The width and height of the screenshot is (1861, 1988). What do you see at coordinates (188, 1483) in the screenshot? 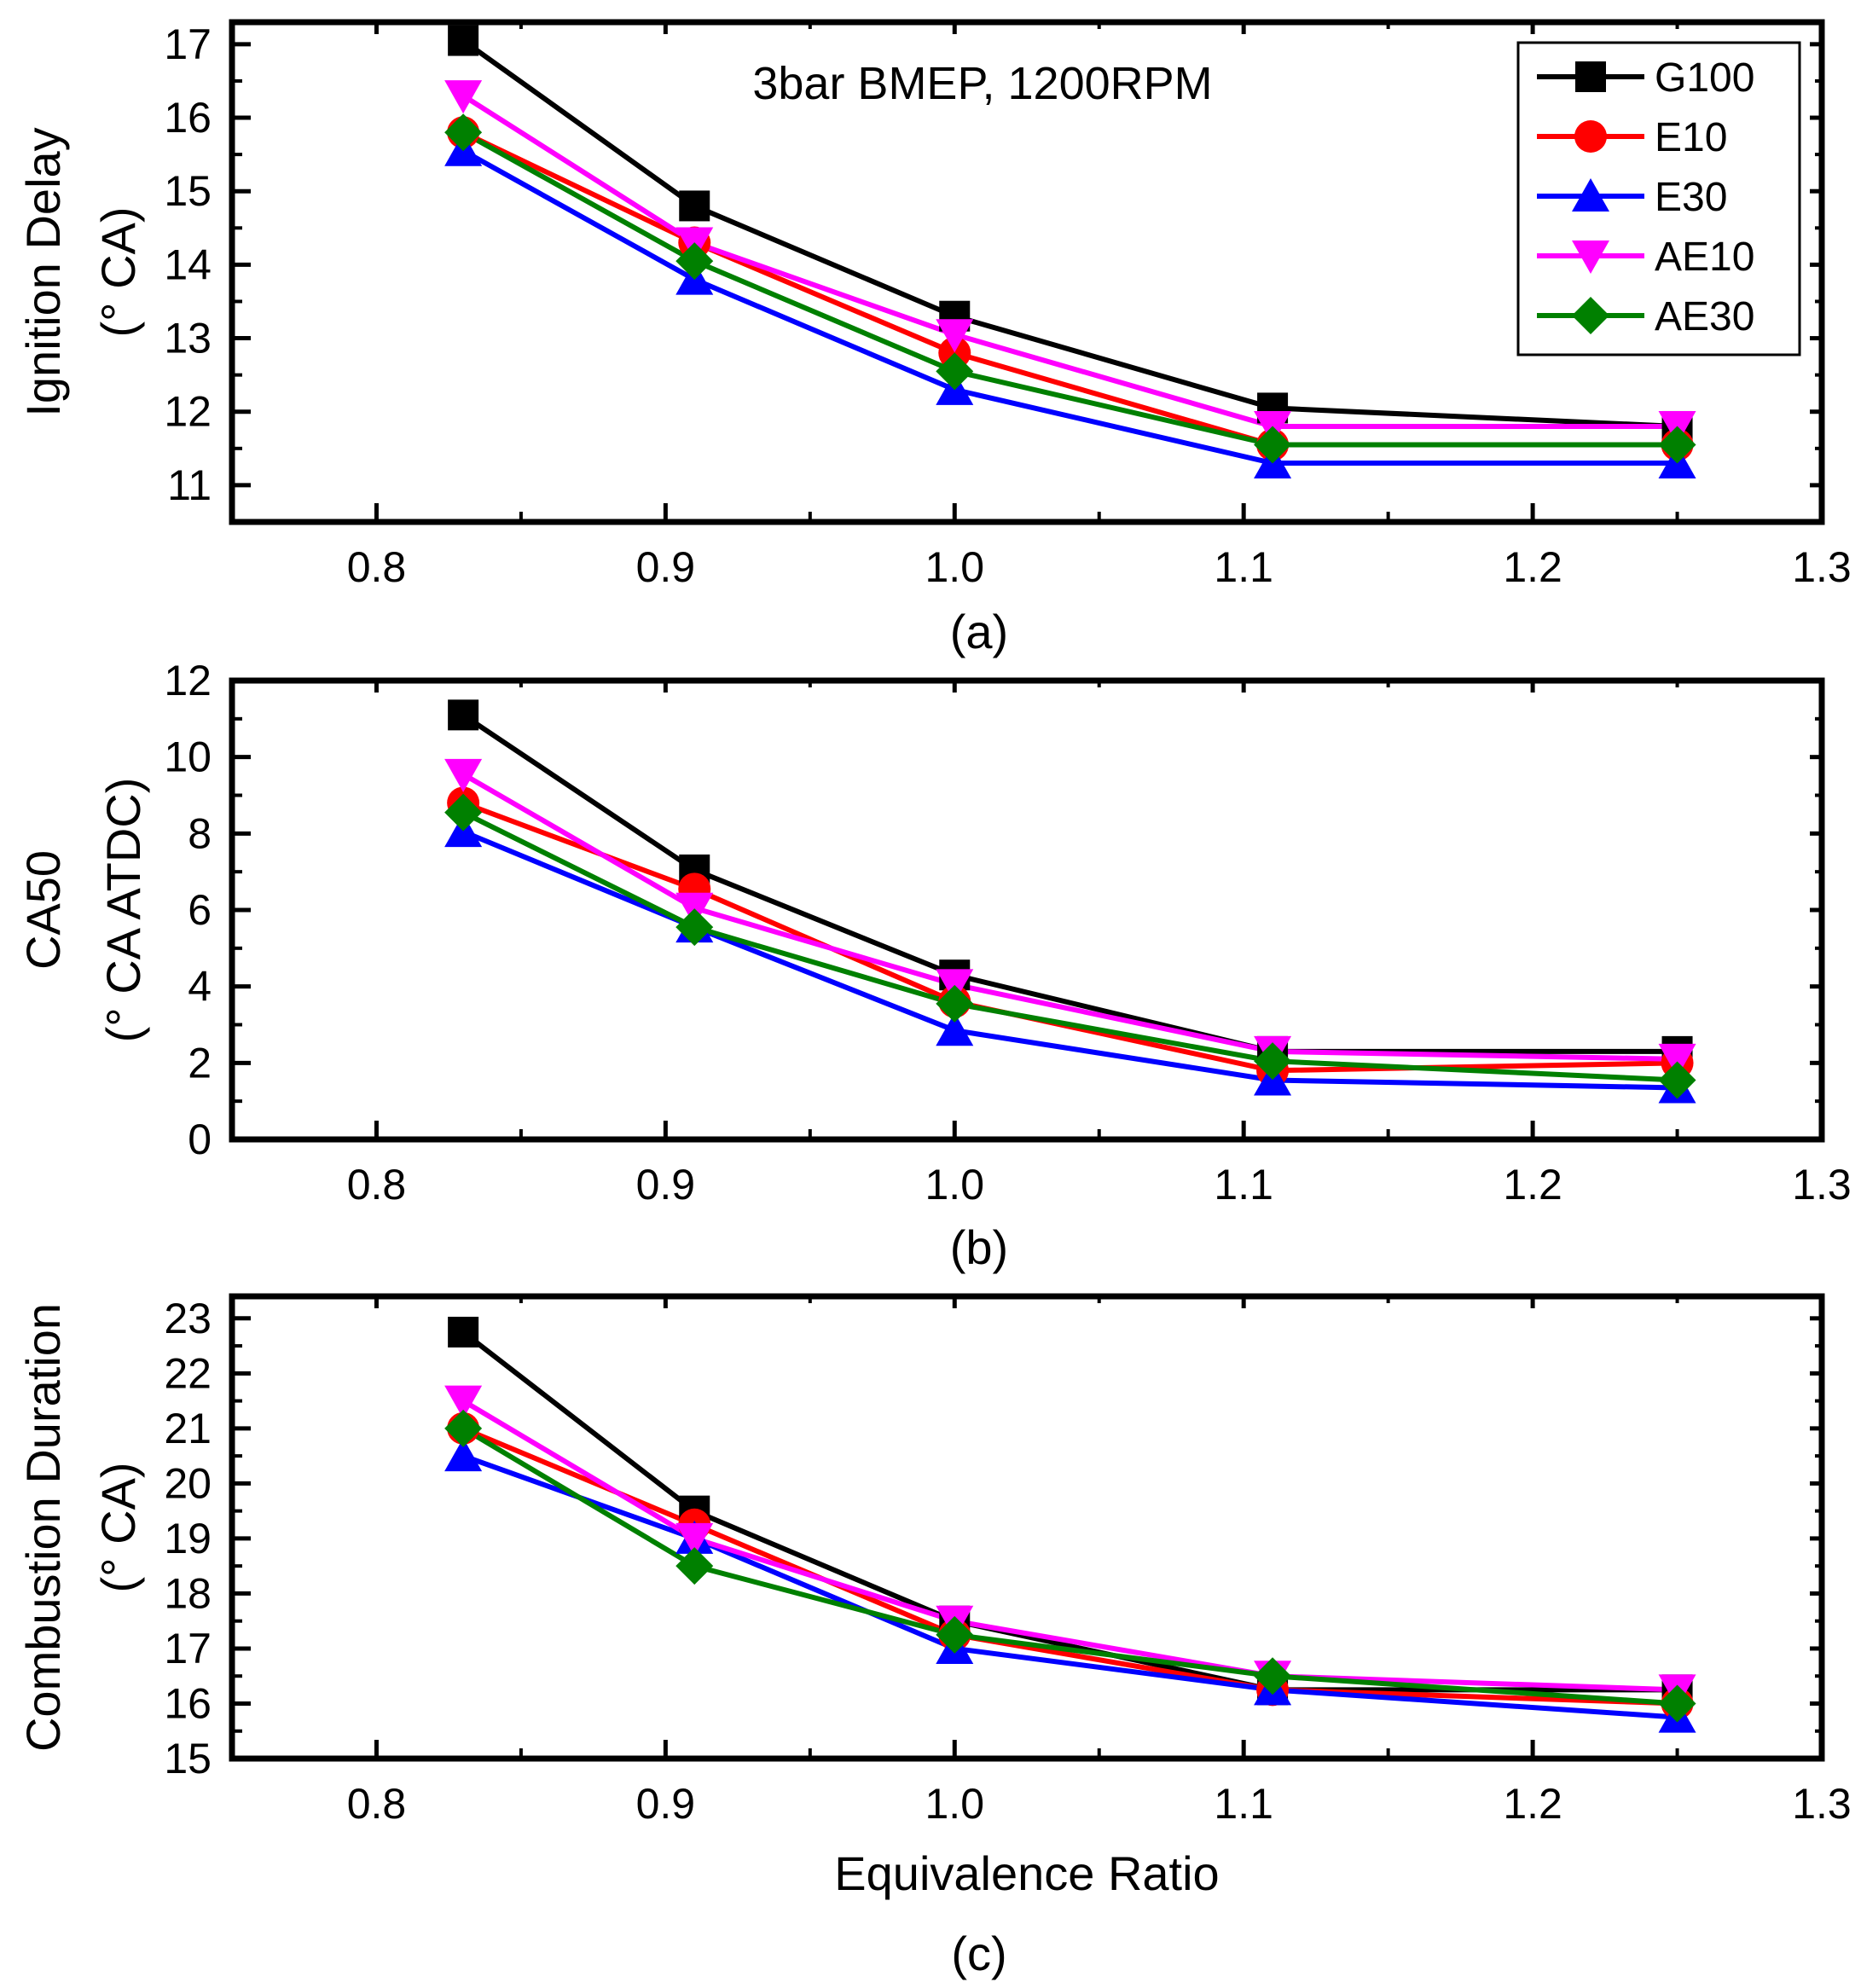
I see `y-tick-label: 20` at bounding box center [188, 1483].